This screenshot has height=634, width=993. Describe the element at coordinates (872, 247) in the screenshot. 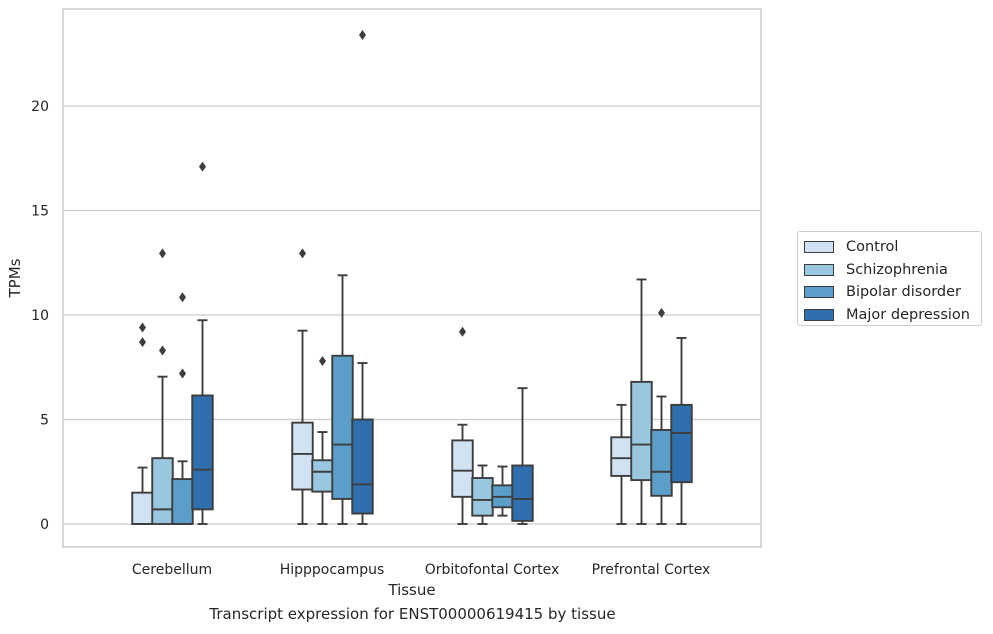

I see `legend-label: Control` at that location.